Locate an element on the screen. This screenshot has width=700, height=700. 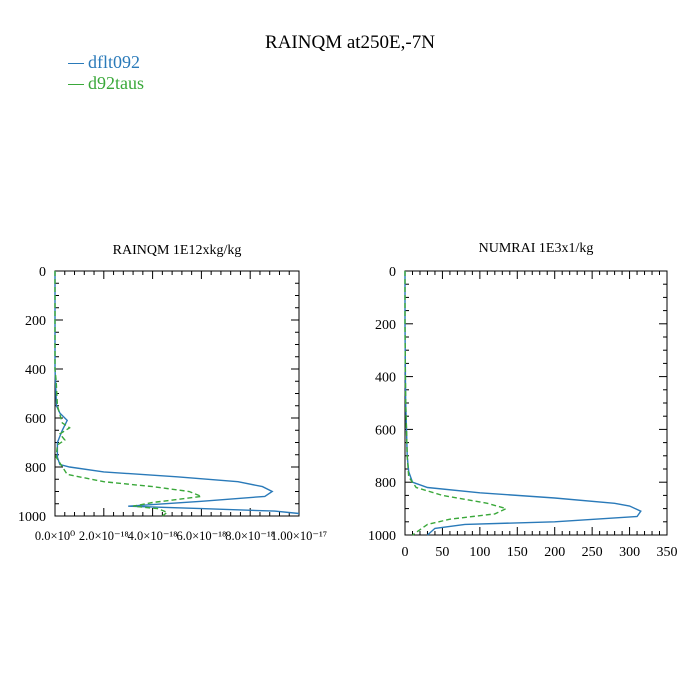
x-tick-label: 250 is located at coordinates (592, 552).